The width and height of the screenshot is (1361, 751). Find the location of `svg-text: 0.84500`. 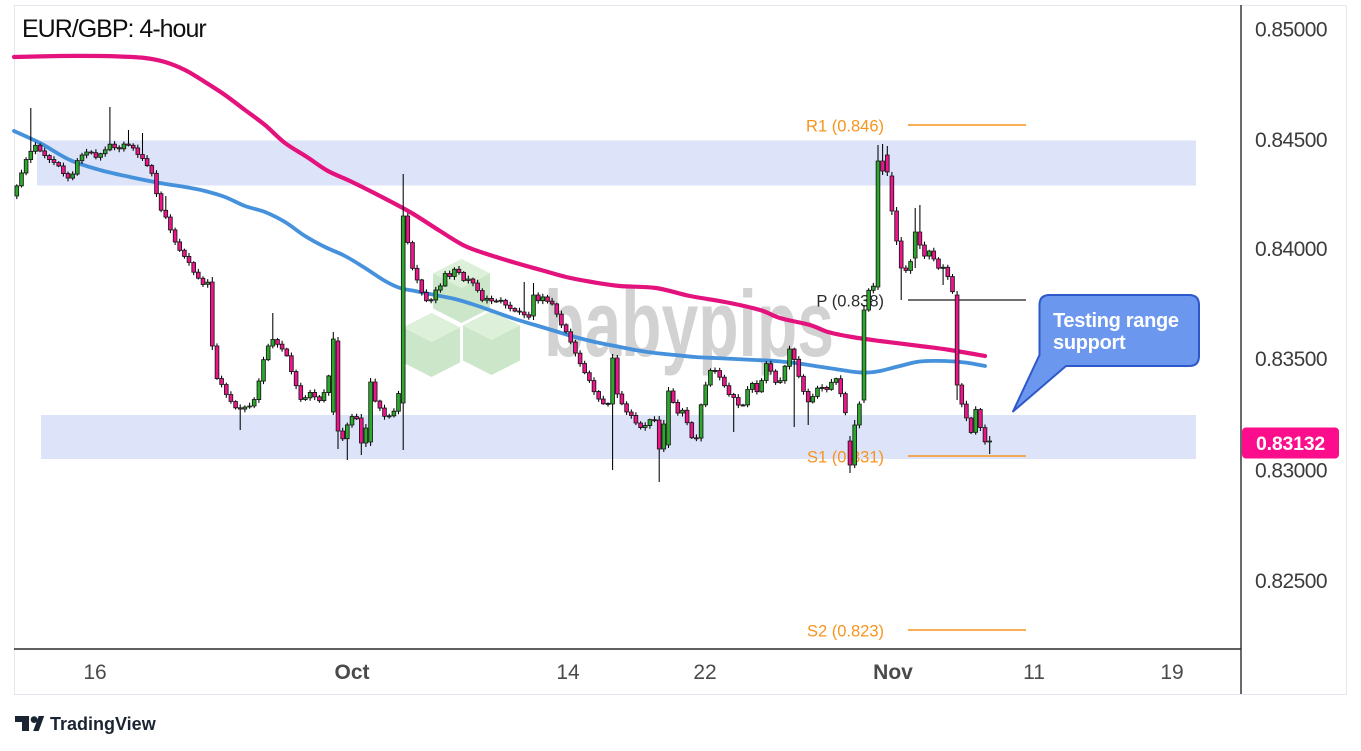

svg-text: 0.84500 is located at coordinates (1291, 140).